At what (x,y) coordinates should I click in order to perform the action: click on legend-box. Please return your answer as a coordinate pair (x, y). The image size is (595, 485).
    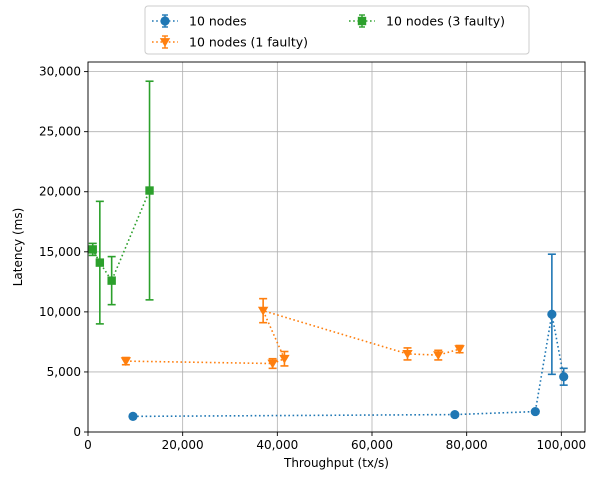
    Looking at the image, I should click on (337, 30).